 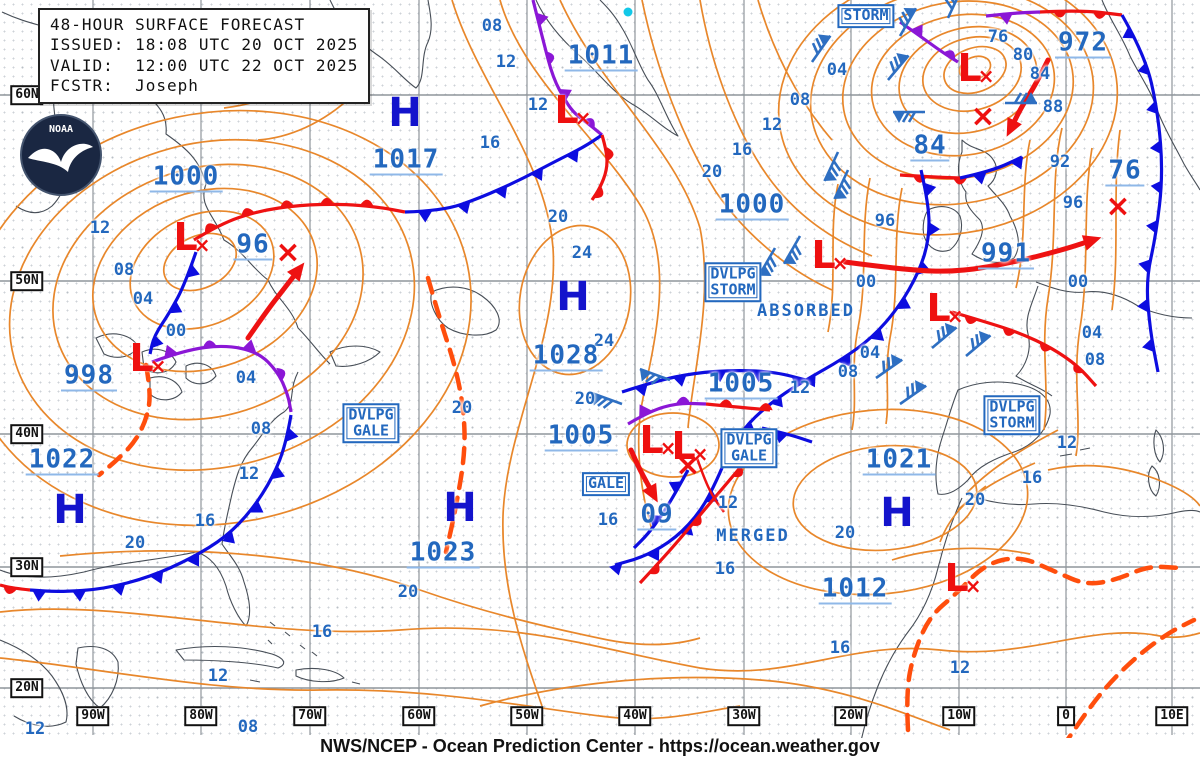 What do you see at coordinates (124, 86) in the screenshot?
I see `header-forecaster: FCSTR: Joseph` at bounding box center [124, 86].